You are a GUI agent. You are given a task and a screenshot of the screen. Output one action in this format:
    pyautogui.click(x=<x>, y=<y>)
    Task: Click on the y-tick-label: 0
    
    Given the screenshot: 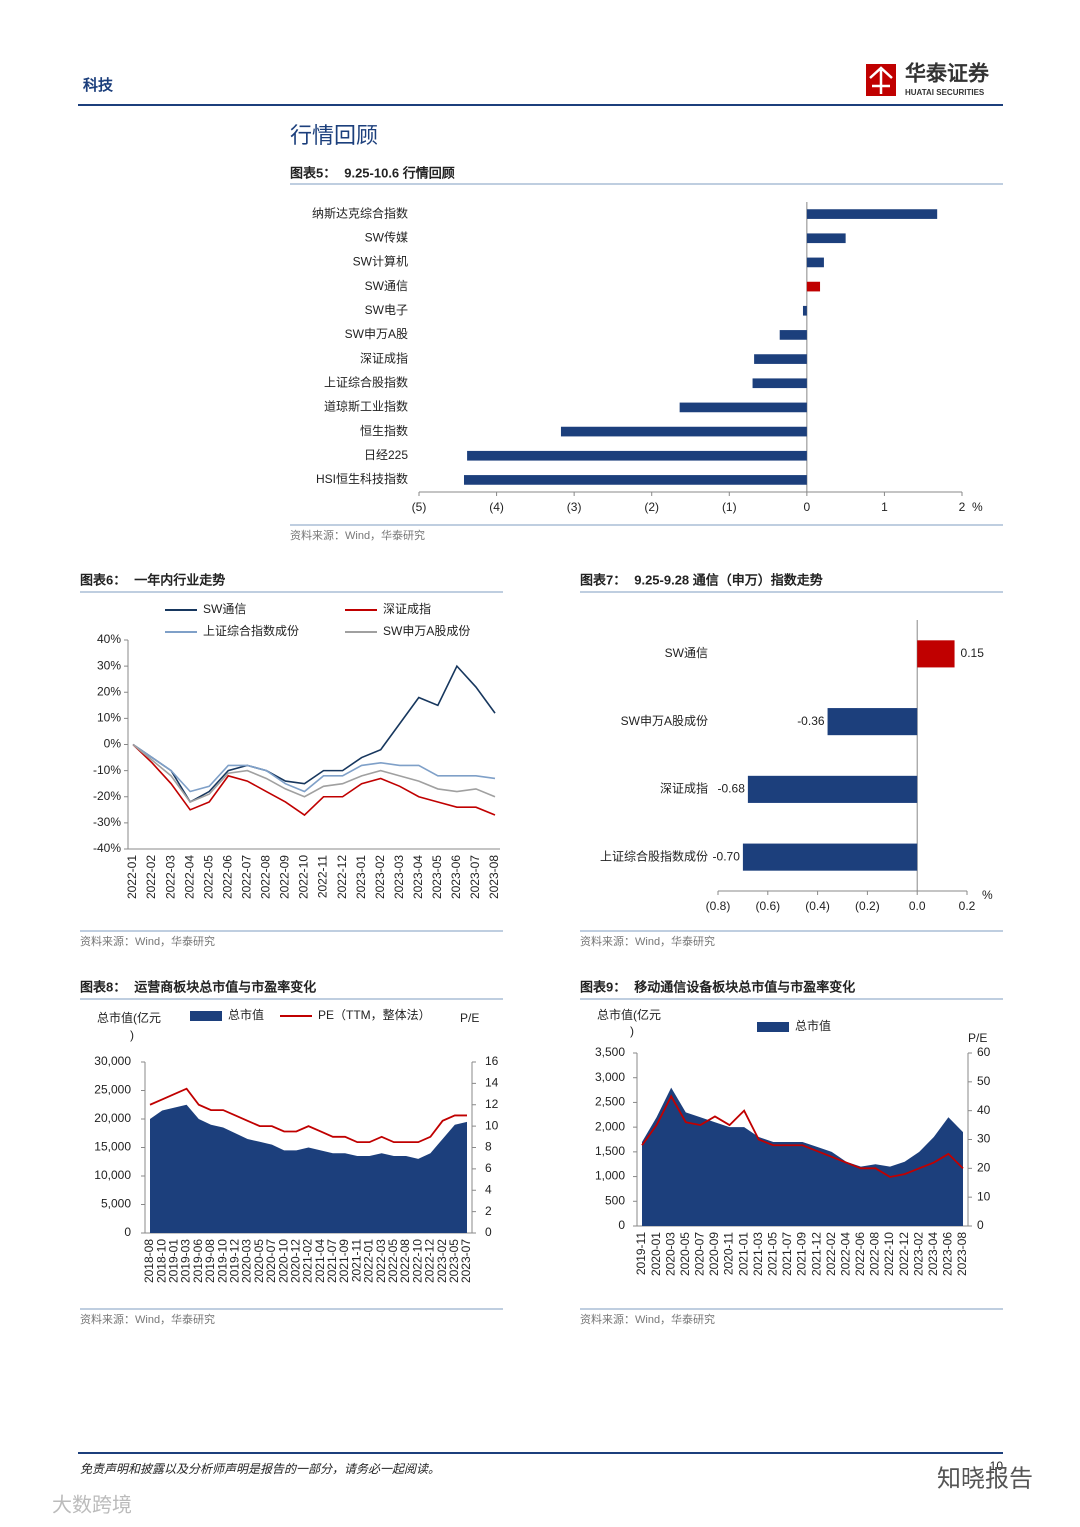 What is the action you would take?
    pyautogui.click(x=127, y=1232)
    